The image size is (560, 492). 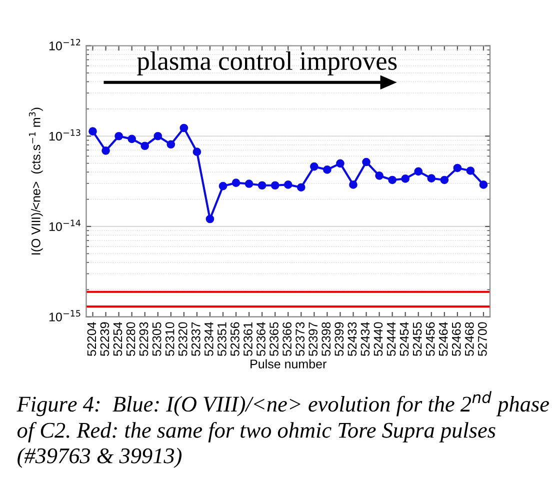 What do you see at coordinates (105, 339) in the screenshot?
I see `x-tick-label: 52239` at bounding box center [105, 339].